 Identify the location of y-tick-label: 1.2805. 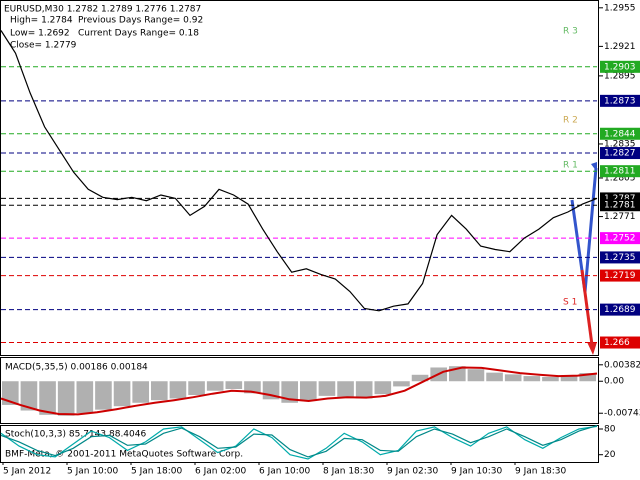
(620, 179).